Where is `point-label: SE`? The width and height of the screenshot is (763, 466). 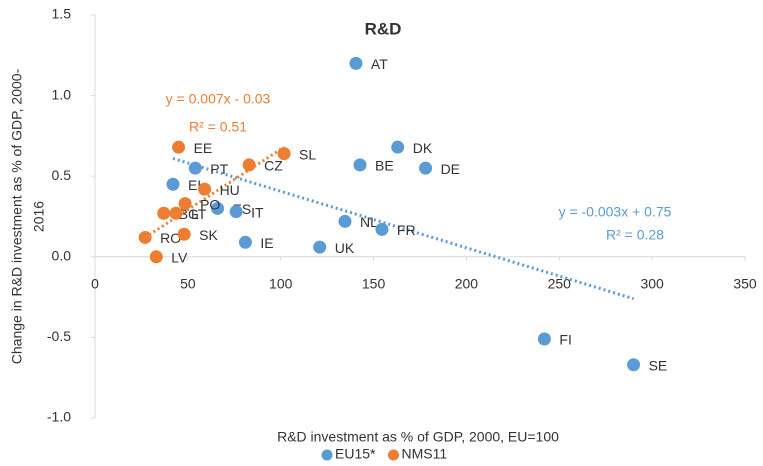
point-label: SE is located at coordinates (658, 366).